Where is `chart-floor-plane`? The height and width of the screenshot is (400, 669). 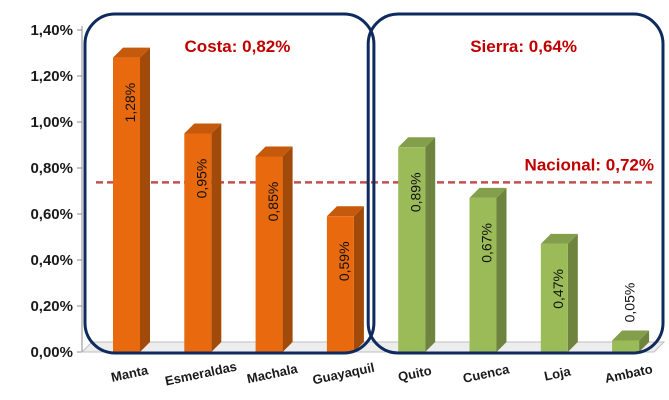 chart-floor-plane is located at coordinates (373, 347).